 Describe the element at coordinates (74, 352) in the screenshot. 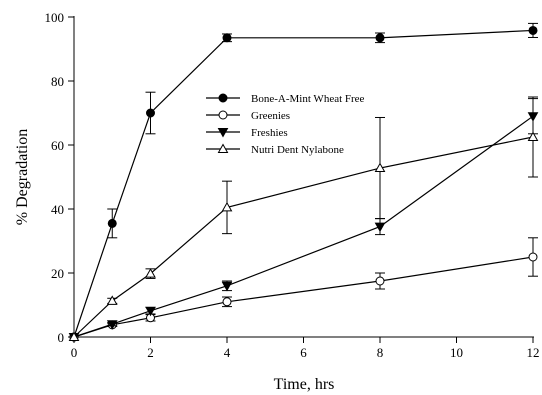

I see `x-tick-label: 0` at that location.